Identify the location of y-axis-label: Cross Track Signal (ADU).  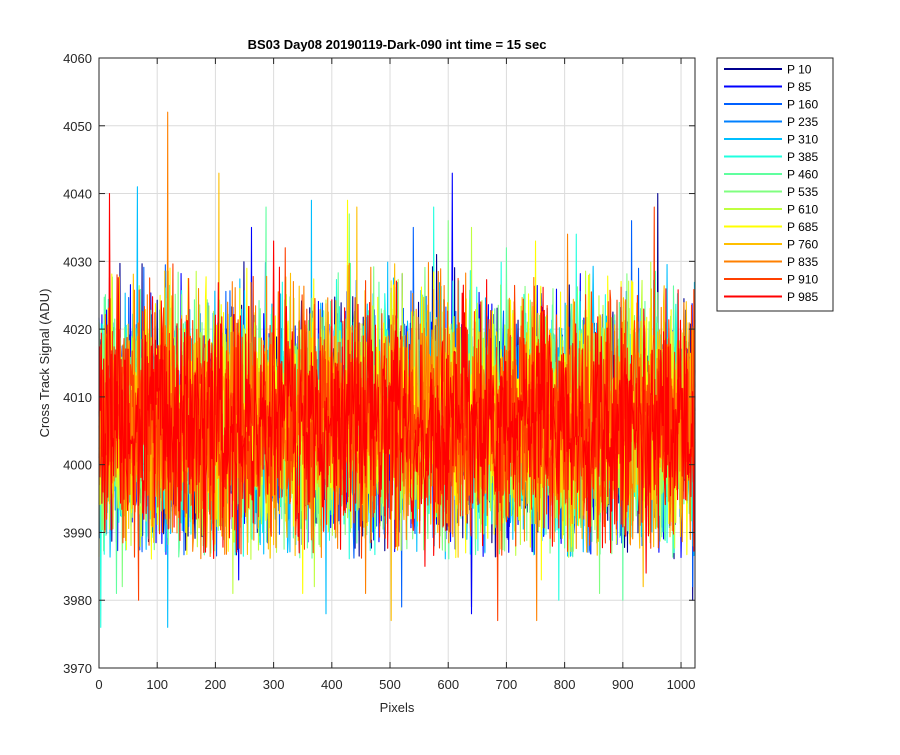
(44, 363).